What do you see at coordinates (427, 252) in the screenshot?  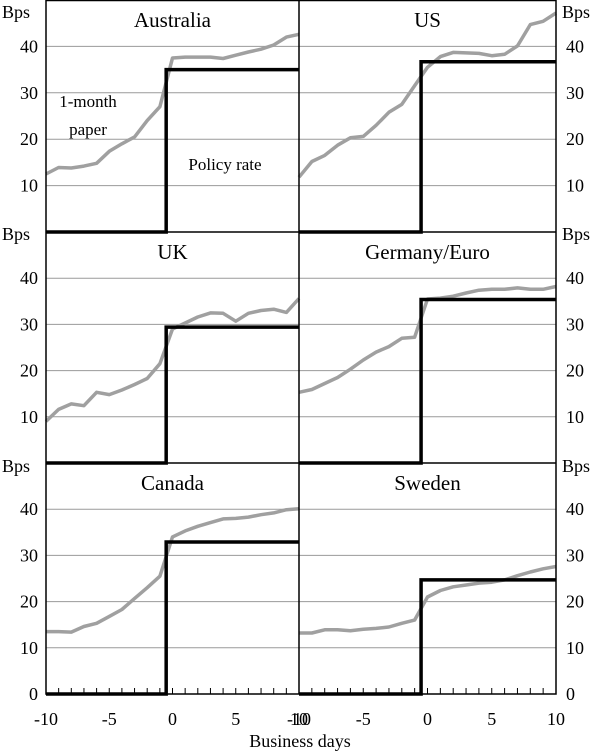 I see `panel-title-germany-euro: Germany/Euro` at bounding box center [427, 252].